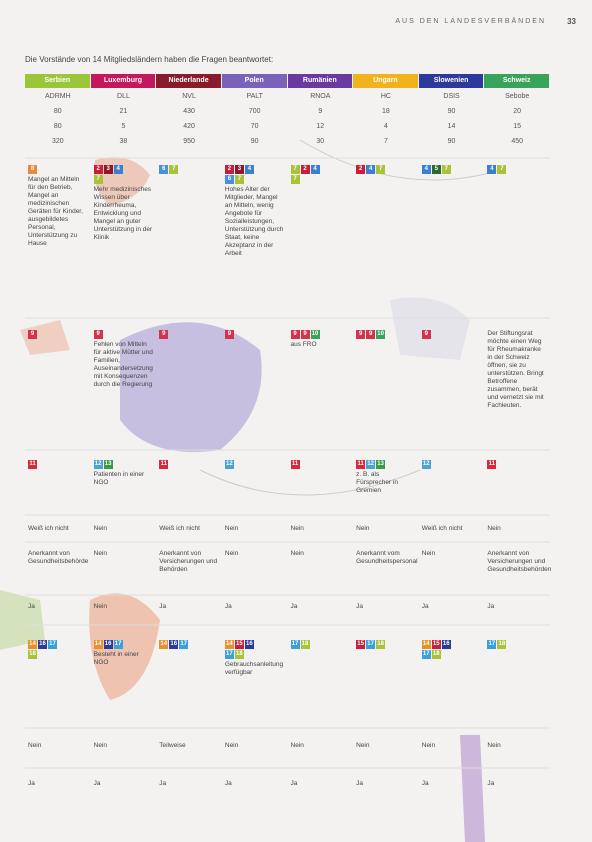 The width and height of the screenshot is (592, 842). I want to click on cell: Teilweise, so click(189, 746).